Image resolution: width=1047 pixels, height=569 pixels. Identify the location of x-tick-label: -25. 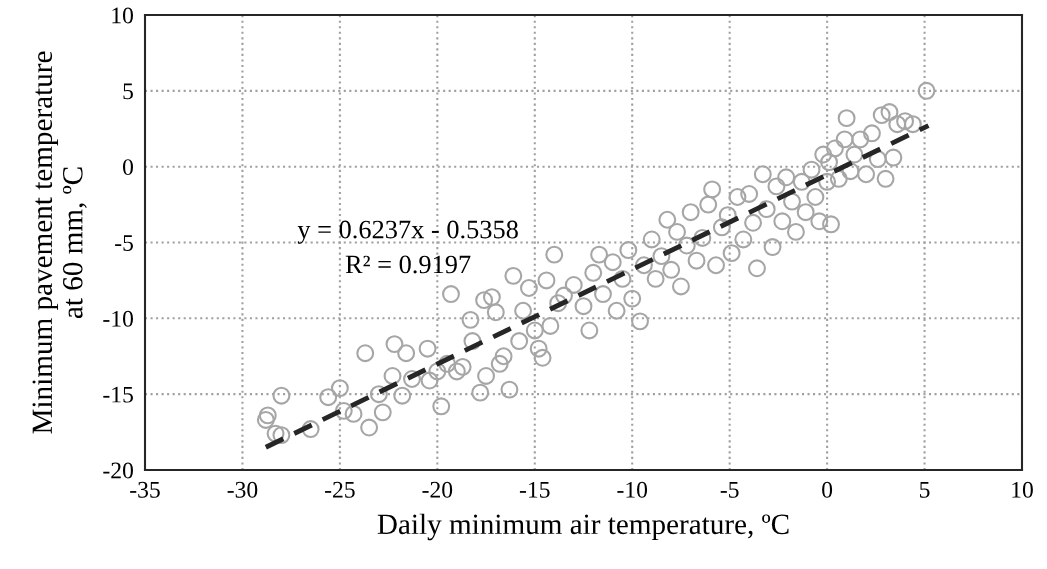
(340, 489).